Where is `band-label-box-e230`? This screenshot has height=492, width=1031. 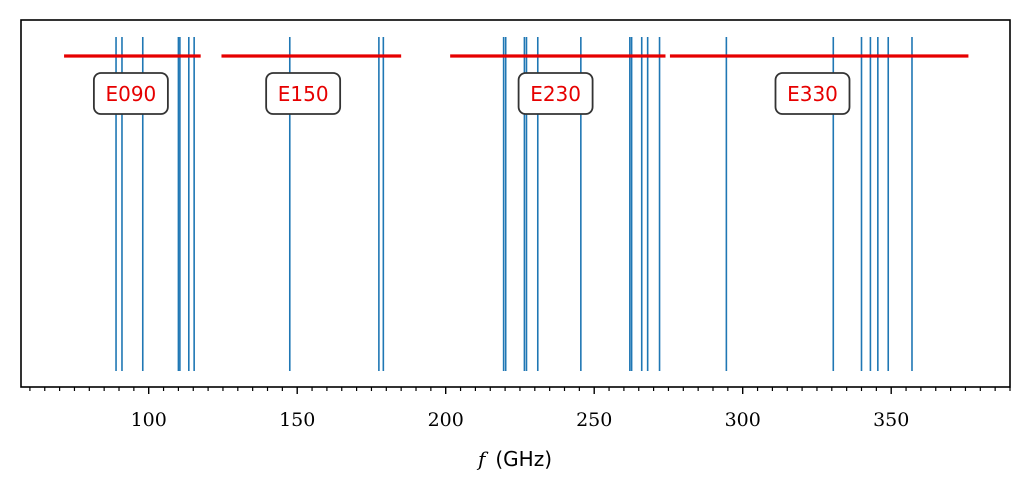 band-label-box-e230 is located at coordinates (555, 93).